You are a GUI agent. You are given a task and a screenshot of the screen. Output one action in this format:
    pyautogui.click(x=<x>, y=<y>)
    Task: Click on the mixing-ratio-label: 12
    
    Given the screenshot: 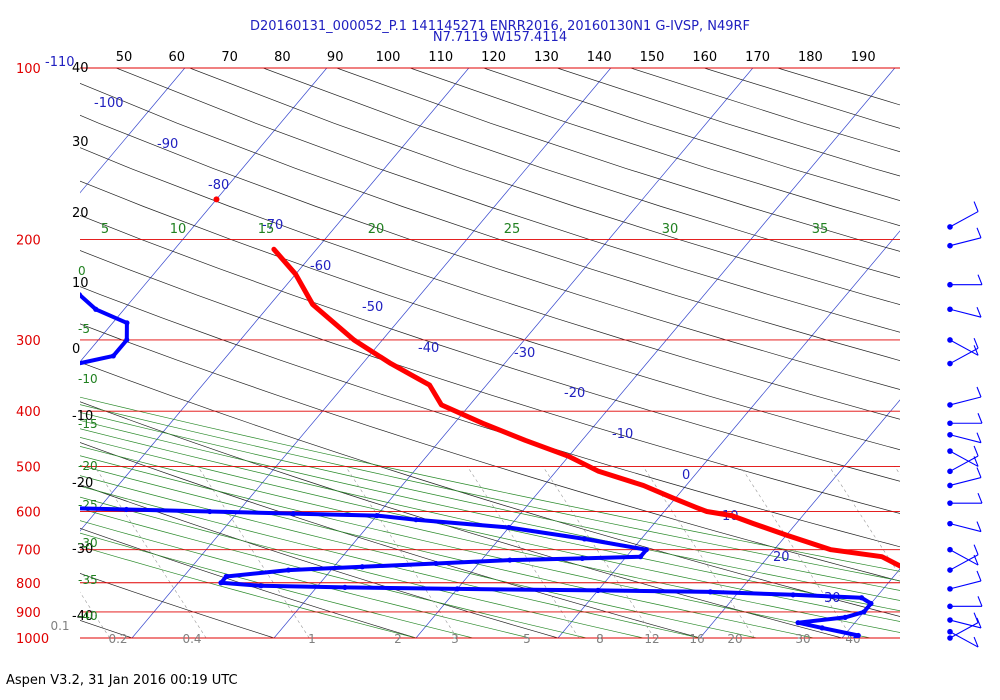 What is the action you would take?
    pyautogui.click(x=651, y=639)
    